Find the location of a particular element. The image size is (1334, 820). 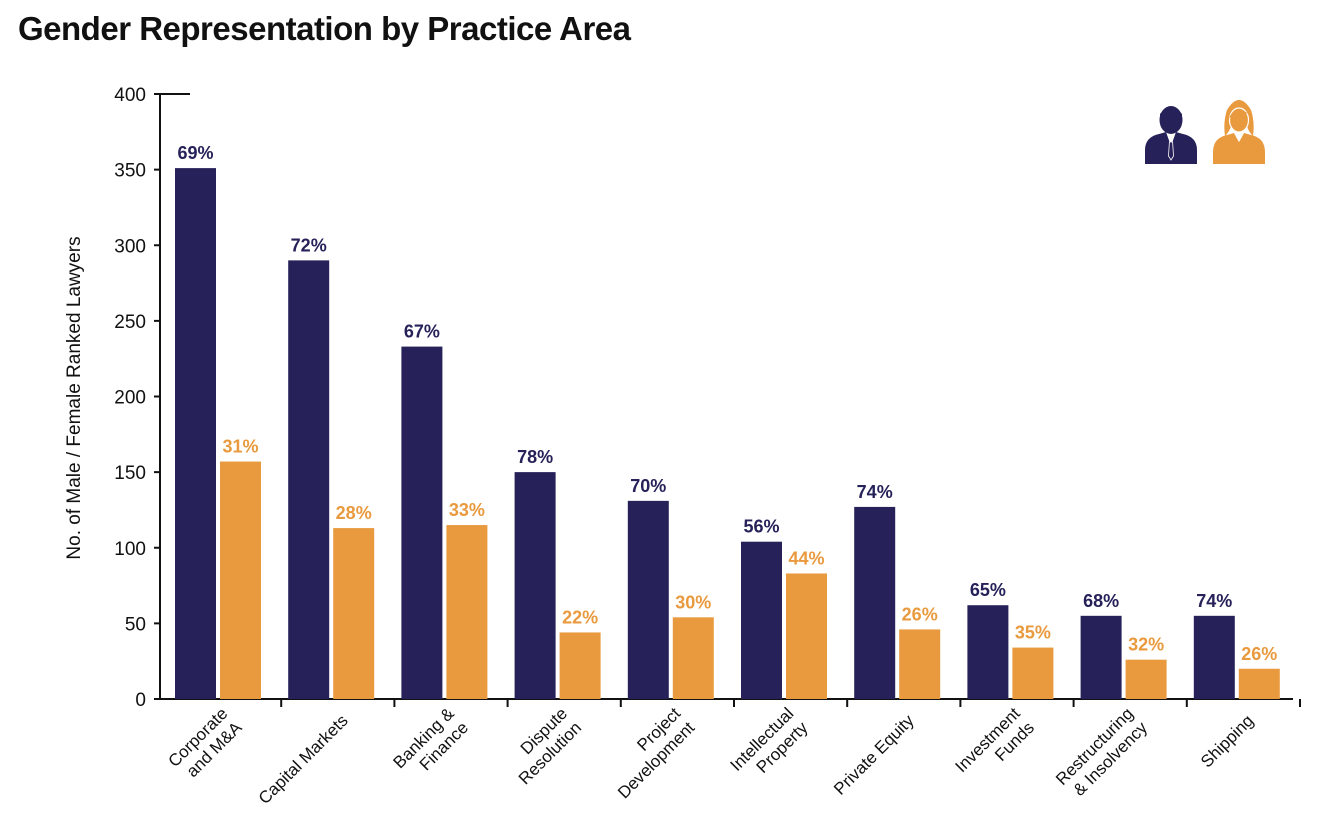

y-tick-label: 300 is located at coordinates (130, 246).